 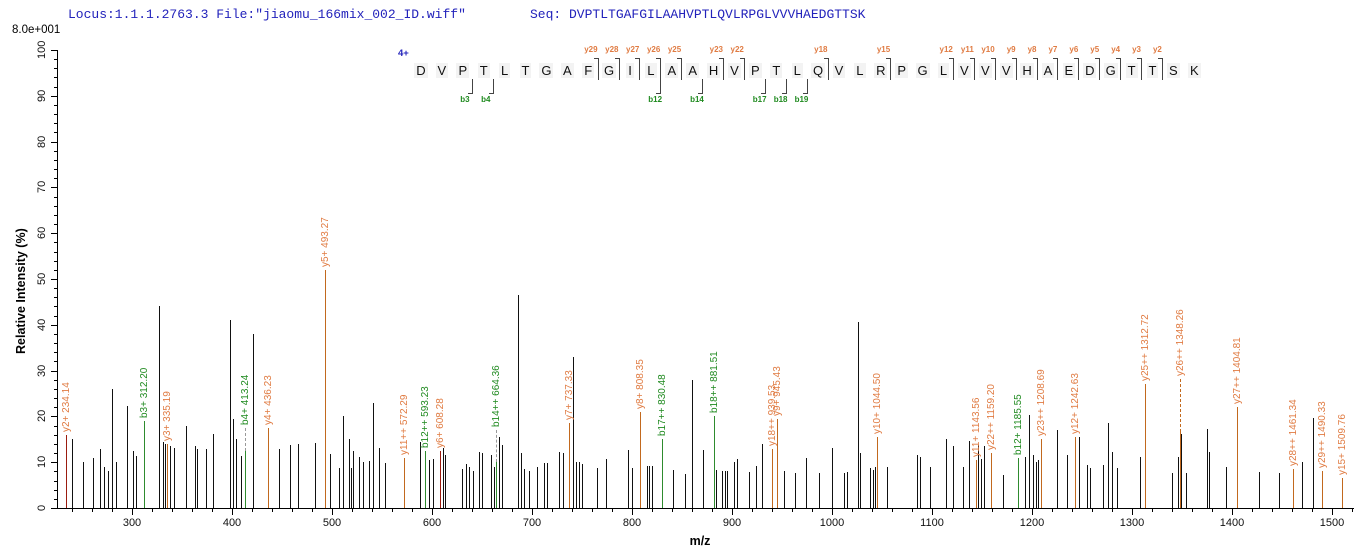 I want to click on y-ion-label: y2, so click(x=1157, y=49).